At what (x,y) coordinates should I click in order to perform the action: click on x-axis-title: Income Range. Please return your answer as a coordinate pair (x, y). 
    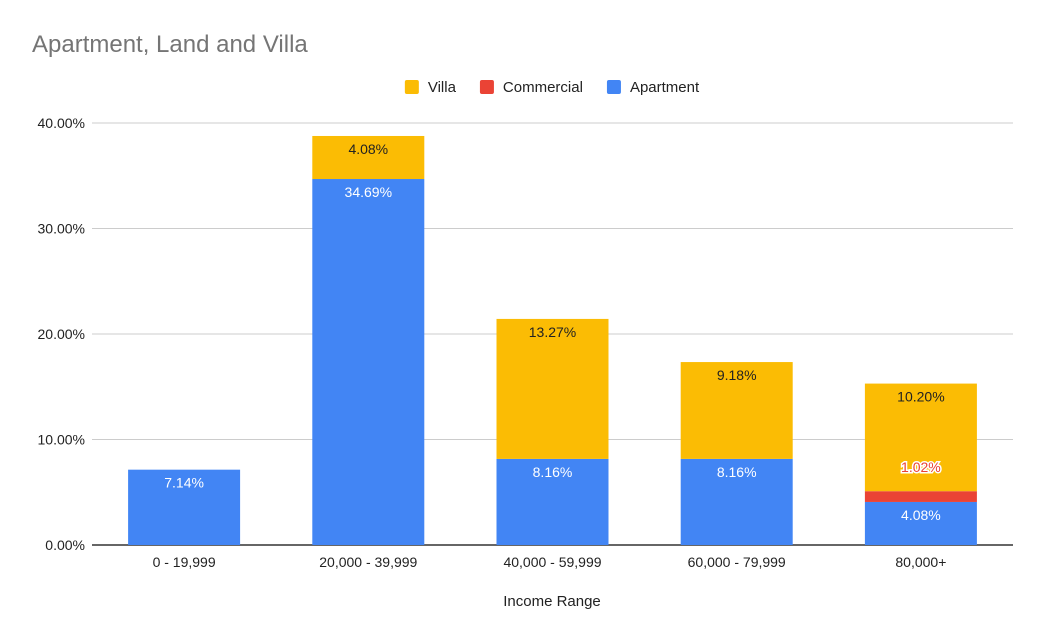
    Looking at the image, I should click on (552, 601).